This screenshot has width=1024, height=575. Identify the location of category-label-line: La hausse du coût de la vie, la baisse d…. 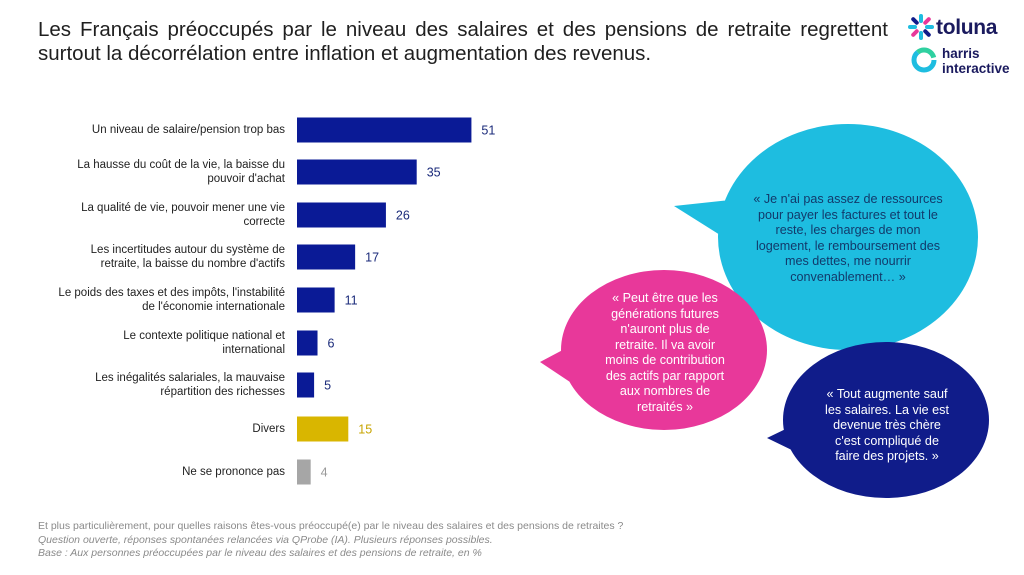
(181, 165).